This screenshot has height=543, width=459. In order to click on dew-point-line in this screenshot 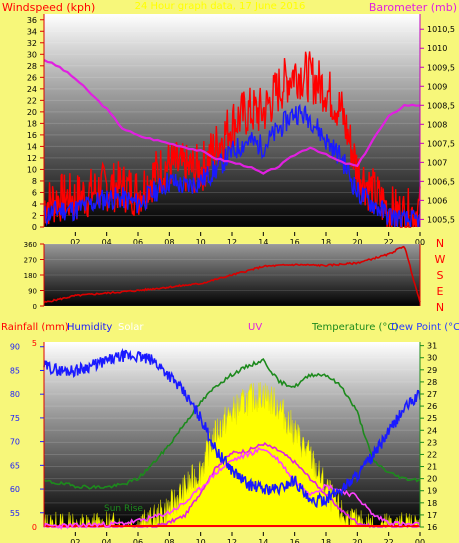, I will do `click(232, 488)`.